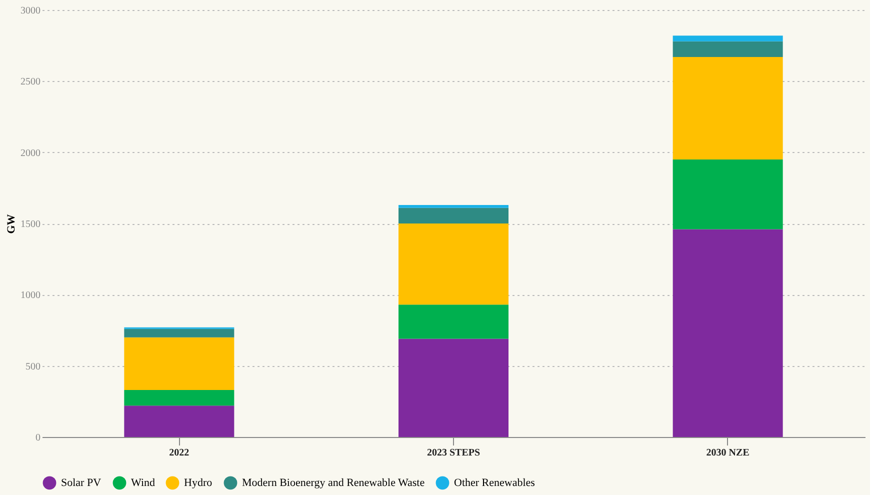 Image resolution: width=876 pixels, height=501 pixels. I want to click on legend-label: Hydro, so click(198, 482).